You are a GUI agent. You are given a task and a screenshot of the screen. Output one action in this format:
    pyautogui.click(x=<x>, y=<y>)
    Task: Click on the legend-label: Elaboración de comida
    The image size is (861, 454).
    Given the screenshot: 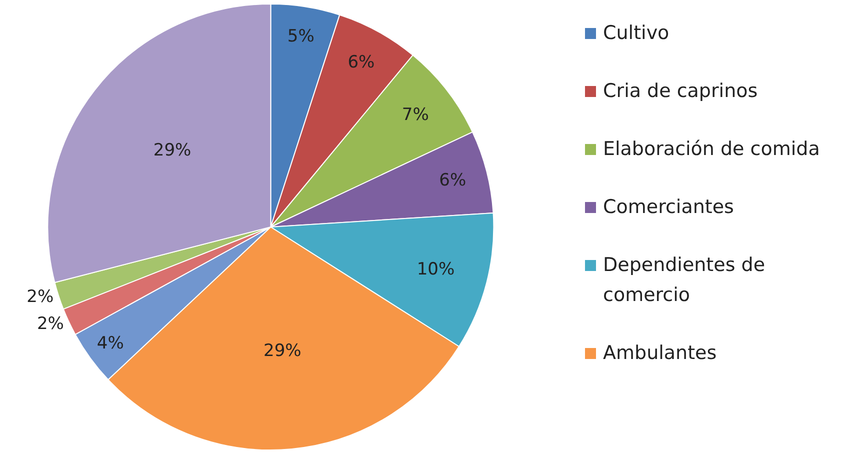 What is the action you would take?
    pyautogui.click(x=711, y=149)
    